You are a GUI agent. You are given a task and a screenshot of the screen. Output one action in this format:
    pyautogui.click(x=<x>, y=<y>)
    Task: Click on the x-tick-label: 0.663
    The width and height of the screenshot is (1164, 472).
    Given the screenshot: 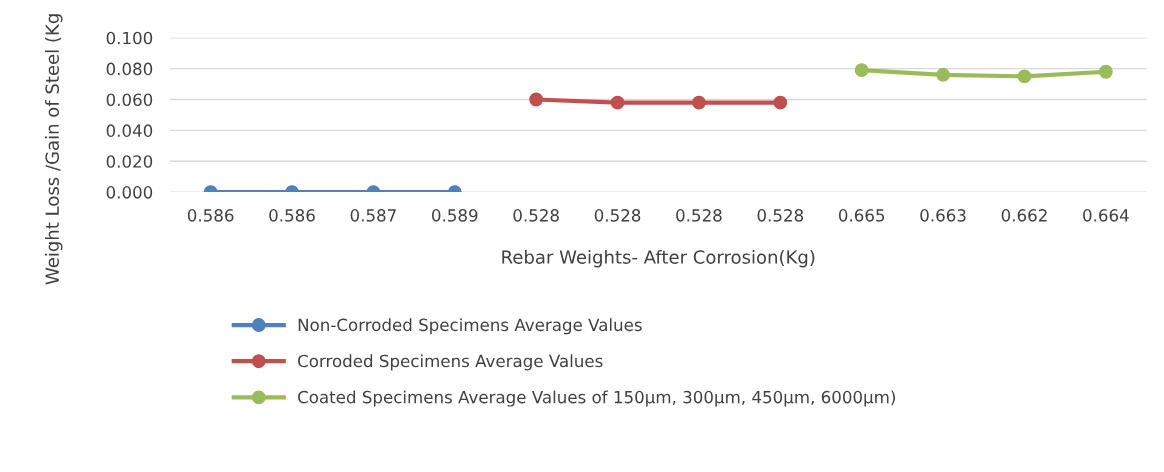 What is the action you would take?
    pyautogui.click(x=943, y=215)
    